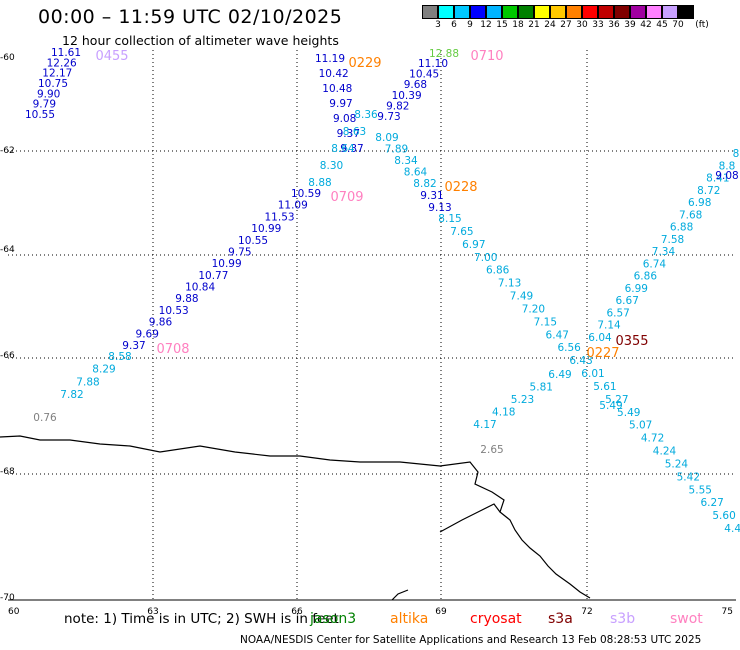 This screenshot has height=650, width=740. Describe the element at coordinates (14, 612) in the screenshot. I see `x-axis-tick-label: 60` at that location.